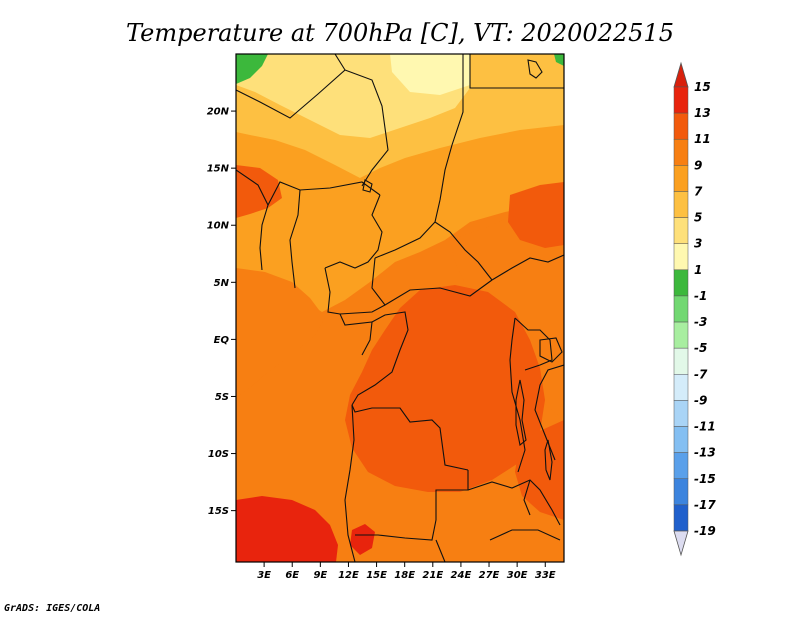  What do you see at coordinates (222, 340) in the screenshot?
I see `lat-tick-label: EQ` at bounding box center [222, 340].